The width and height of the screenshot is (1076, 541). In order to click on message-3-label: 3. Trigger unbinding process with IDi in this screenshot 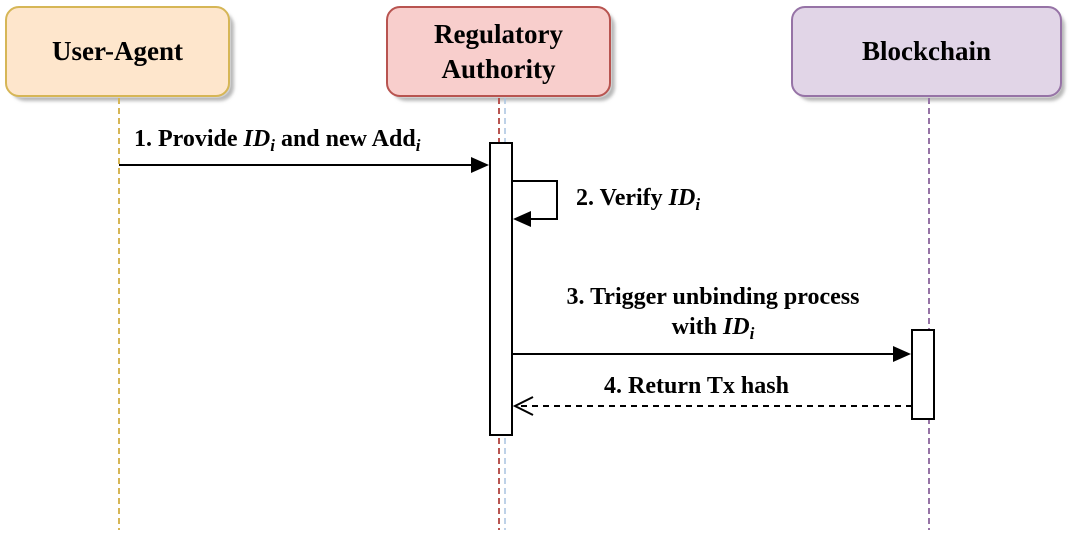, I will do `click(713, 312)`.